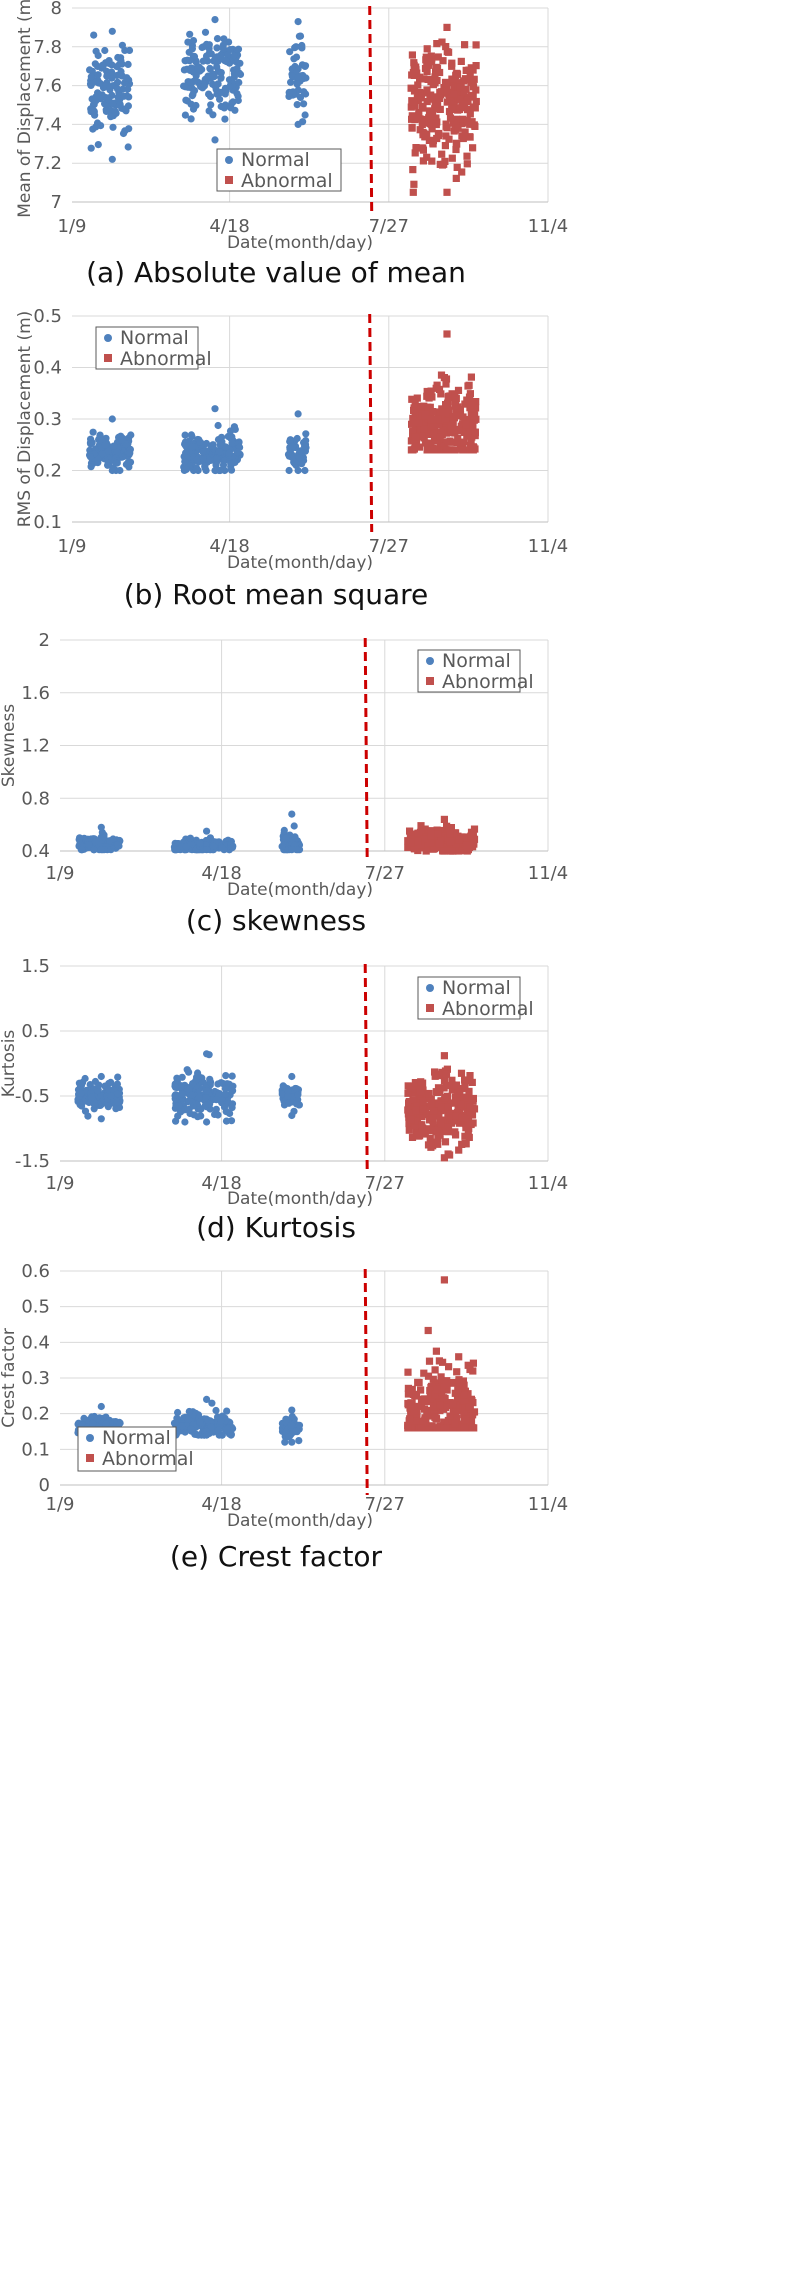 This screenshot has height=2283, width=800. What do you see at coordinates (287, 181) in the screenshot?
I see `legend-label-abnormal: Abnormal` at bounding box center [287, 181].